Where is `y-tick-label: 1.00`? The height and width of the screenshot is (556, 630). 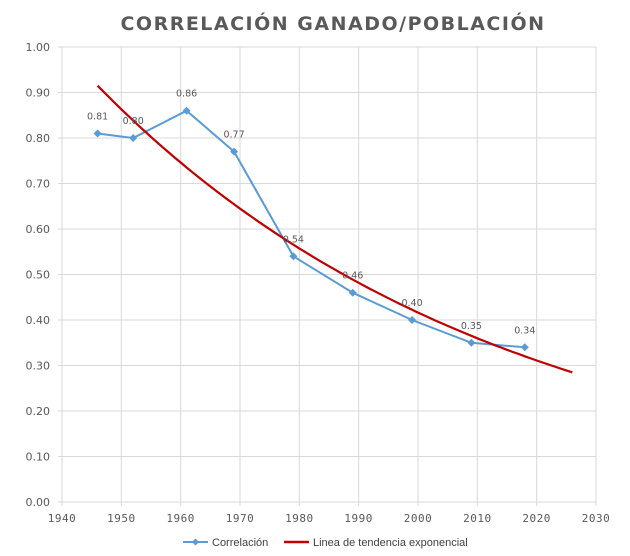 y-tick-label: 1.00 is located at coordinates (38, 47).